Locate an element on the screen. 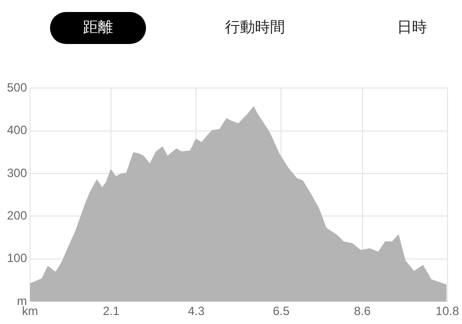 This screenshot has width=462, height=324. y-tick-label: 300 is located at coordinates (17, 173).